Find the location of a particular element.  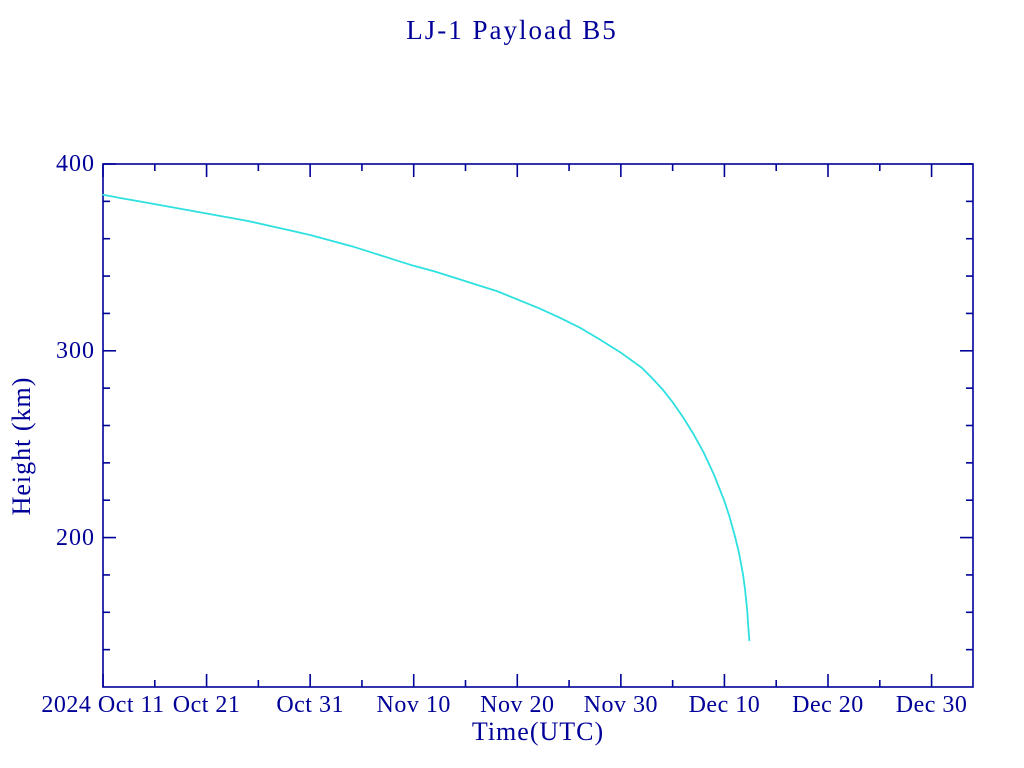

x-axis-label: Time(UTC) is located at coordinates (538, 731).